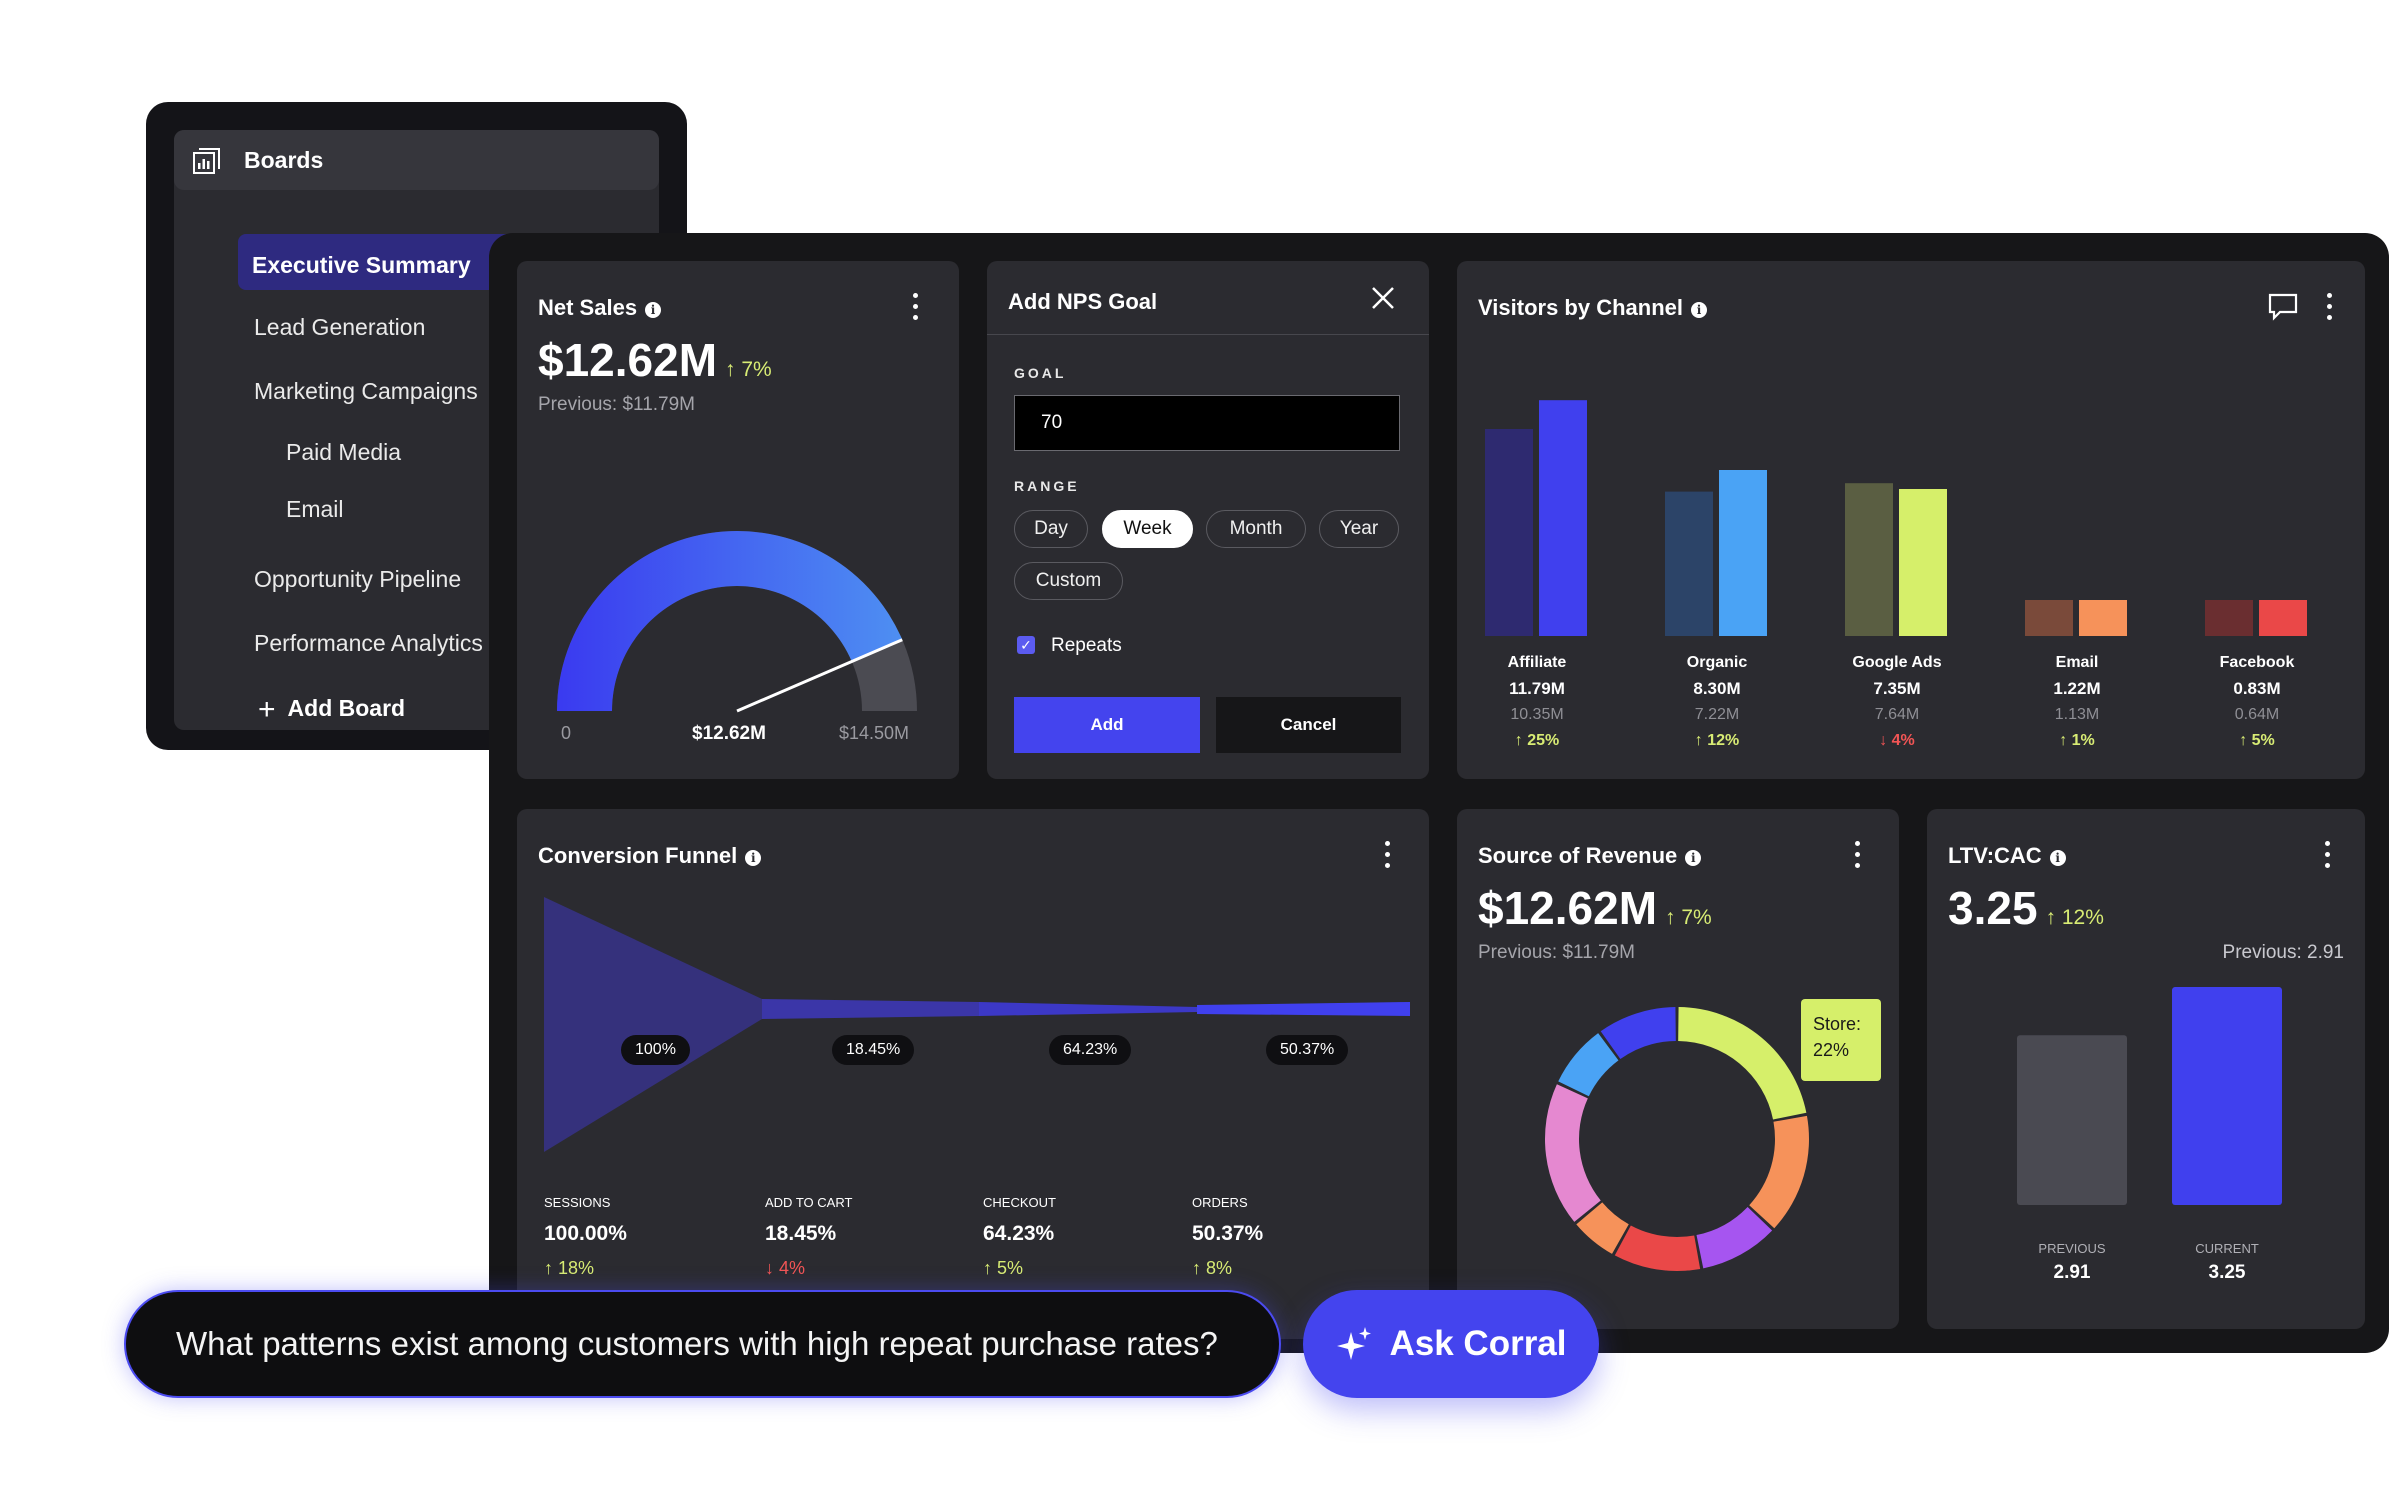  What do you see at coordinates (2077, 740) in the screenshot?
I see `channel-delta: ↑ 1%` at bounding box center [2077, 740].